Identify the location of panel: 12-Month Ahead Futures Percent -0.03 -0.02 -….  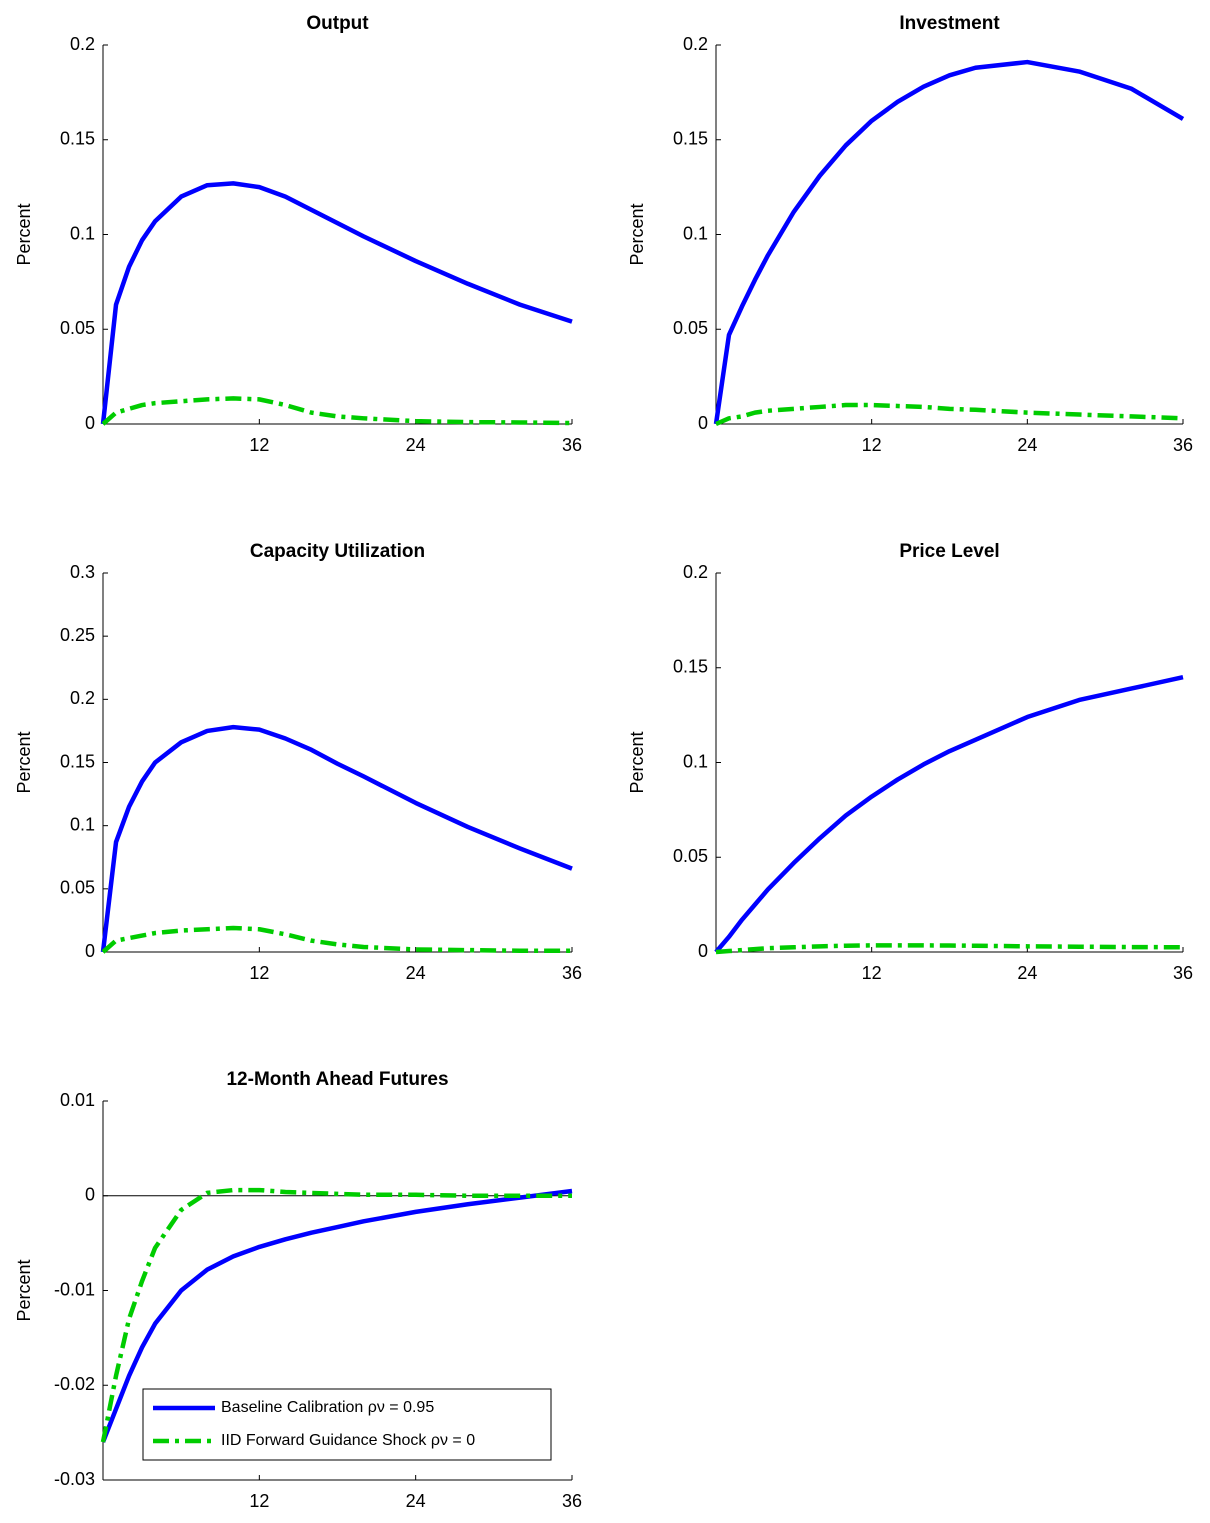
(298, 1290).